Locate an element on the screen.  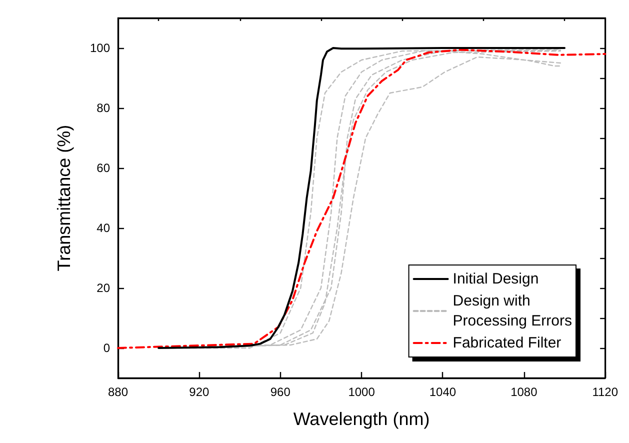
x-tick-label: 1080 is located at coordinates (524, 392).